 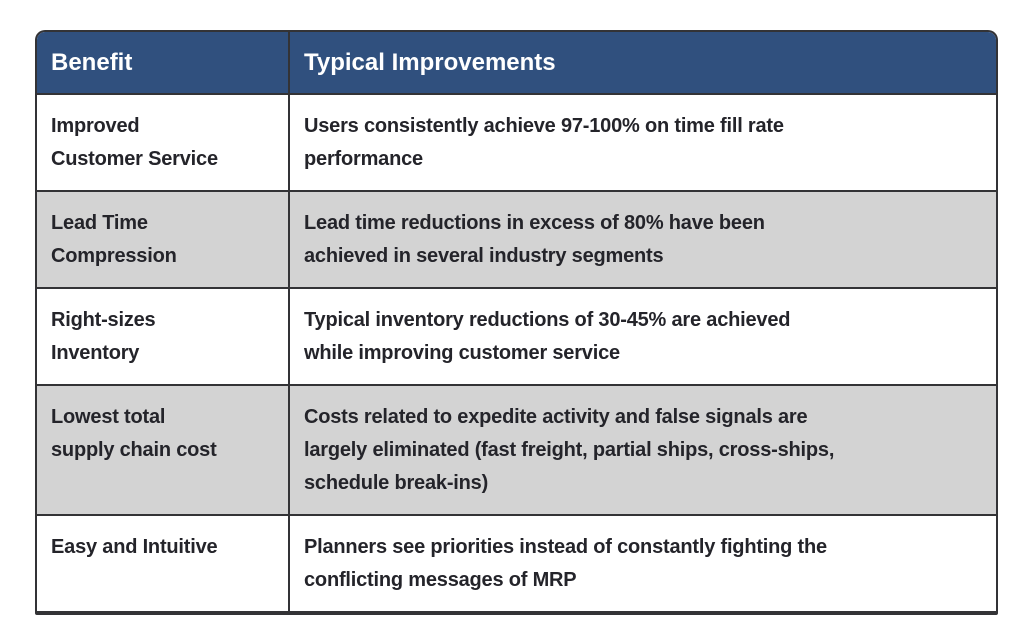 I want to click on column-header-benefit: Benefit, so click(x=163, y=62).